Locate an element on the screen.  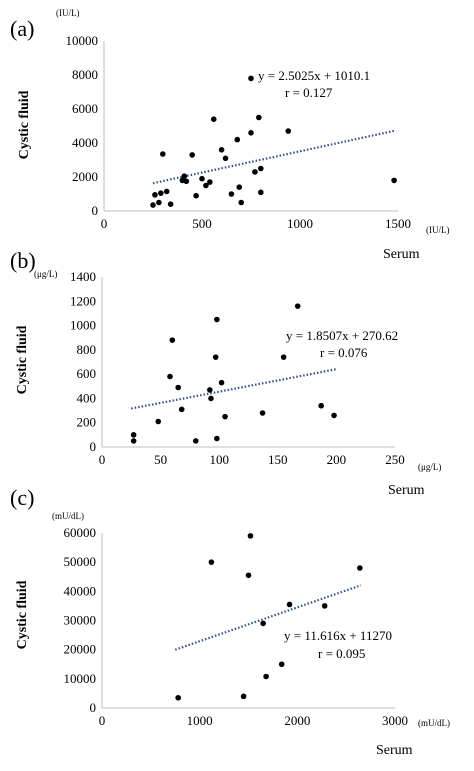
panel-a-y-tick-label: 10000 is located at coordinates (82, 40).